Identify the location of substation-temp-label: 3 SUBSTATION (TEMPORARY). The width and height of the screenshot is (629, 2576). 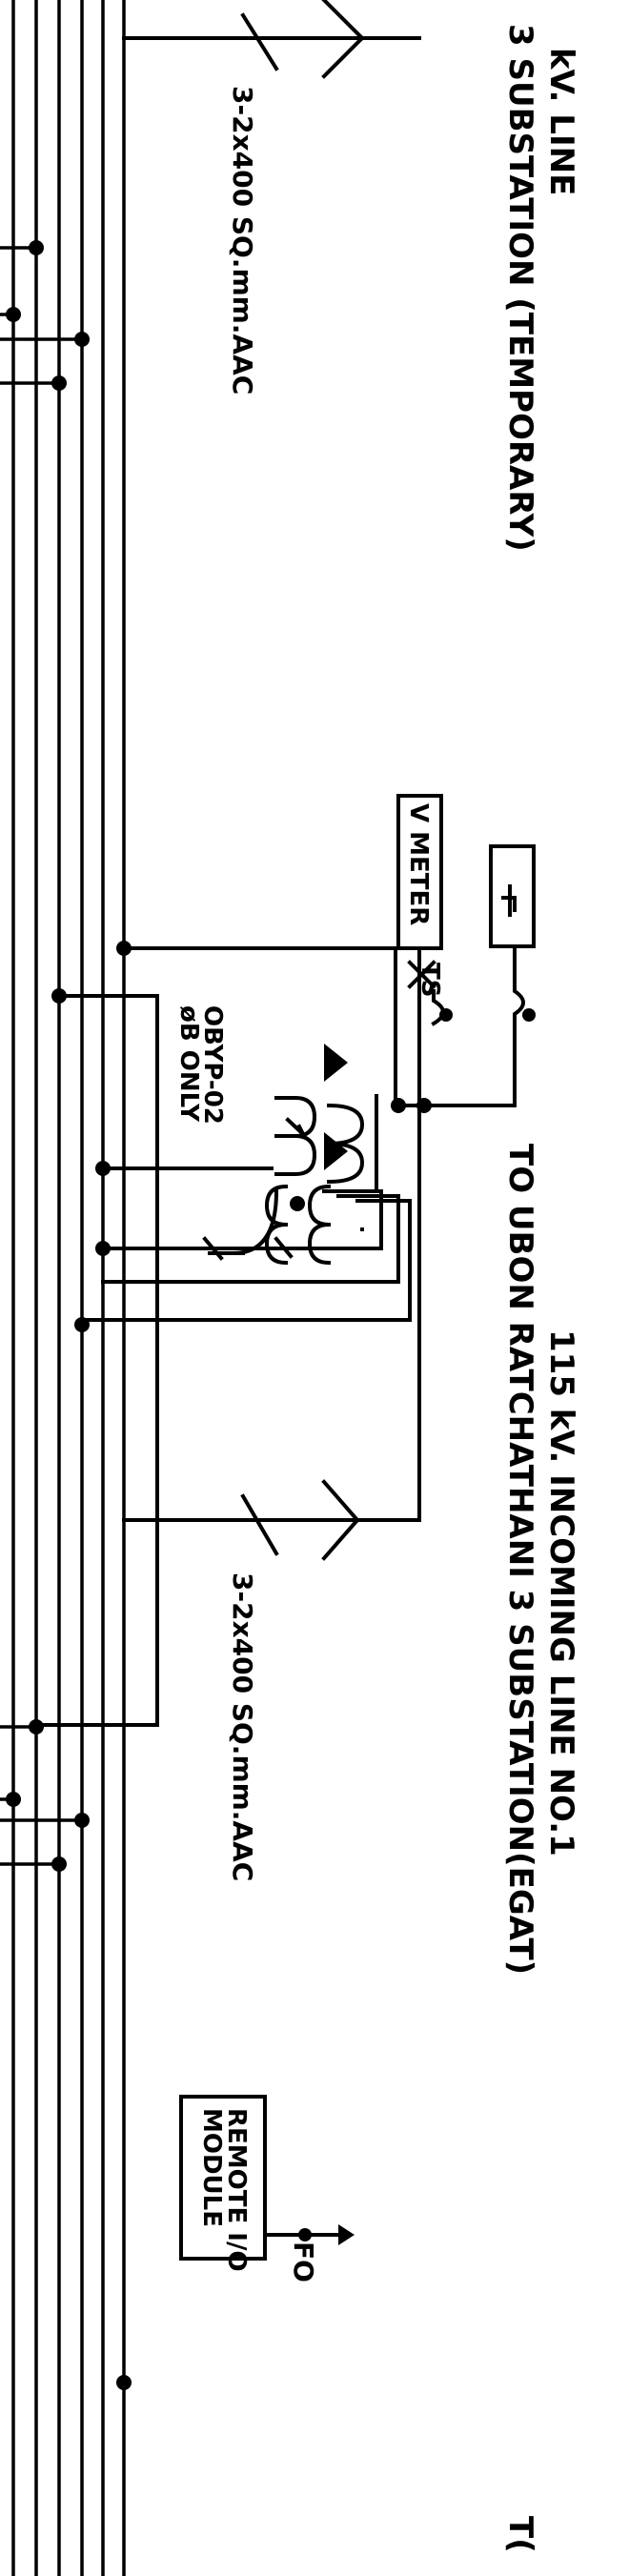
(520, 288).